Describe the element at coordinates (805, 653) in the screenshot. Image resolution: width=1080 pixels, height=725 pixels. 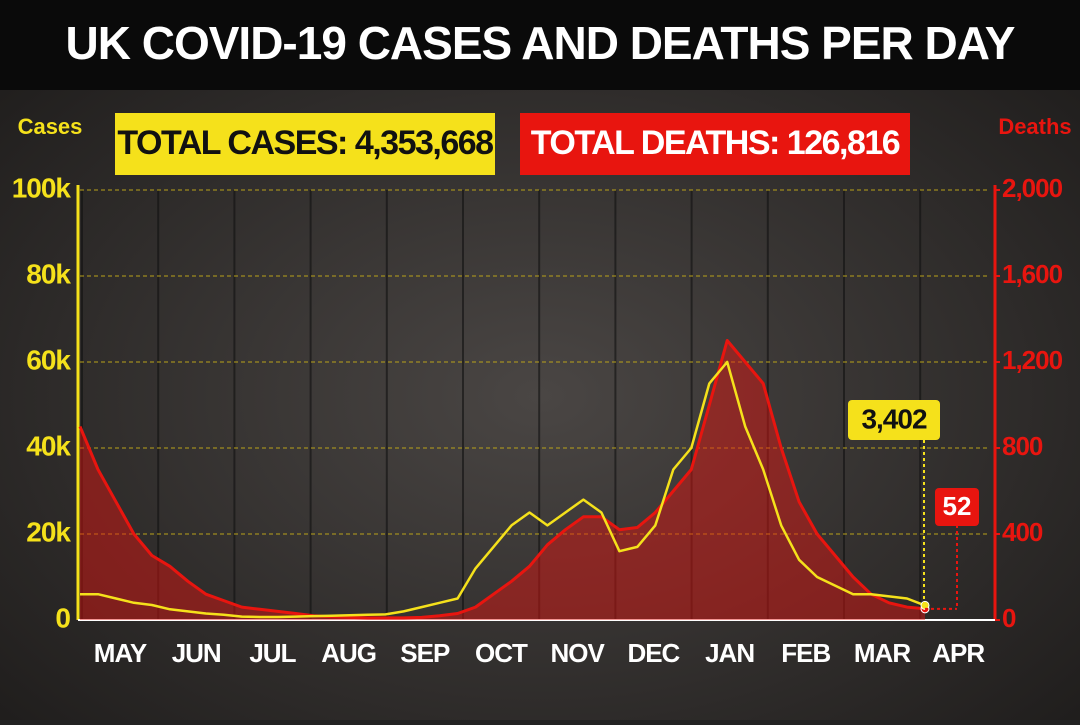
I see `x-tick-label: FEB` at that location.